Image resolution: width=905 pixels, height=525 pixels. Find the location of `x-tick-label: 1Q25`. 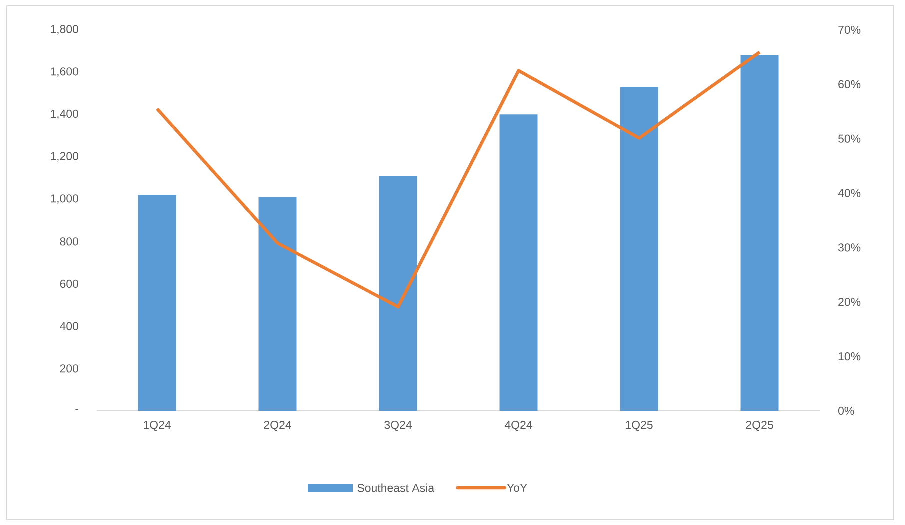

x-tick-label: 1Q25 is located at coordinates (639, 426).